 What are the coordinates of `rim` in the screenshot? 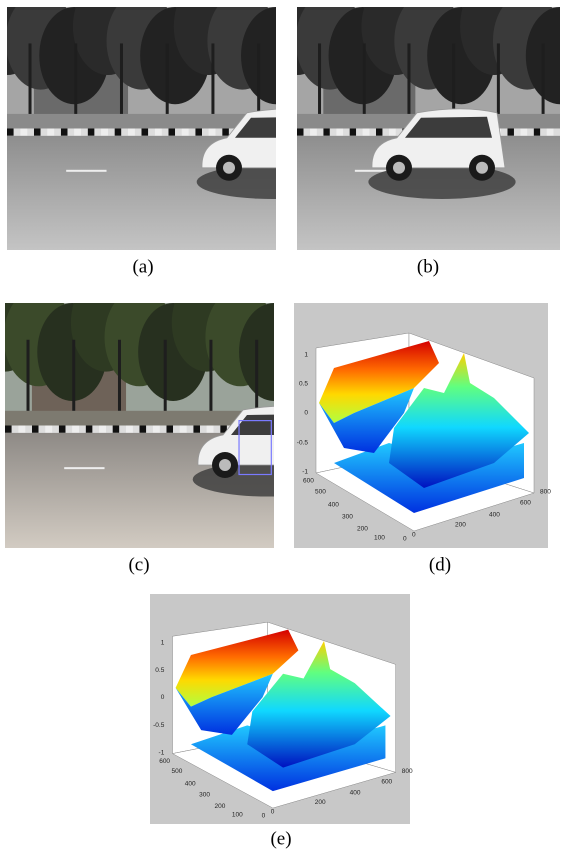 It's located at (225, 465).